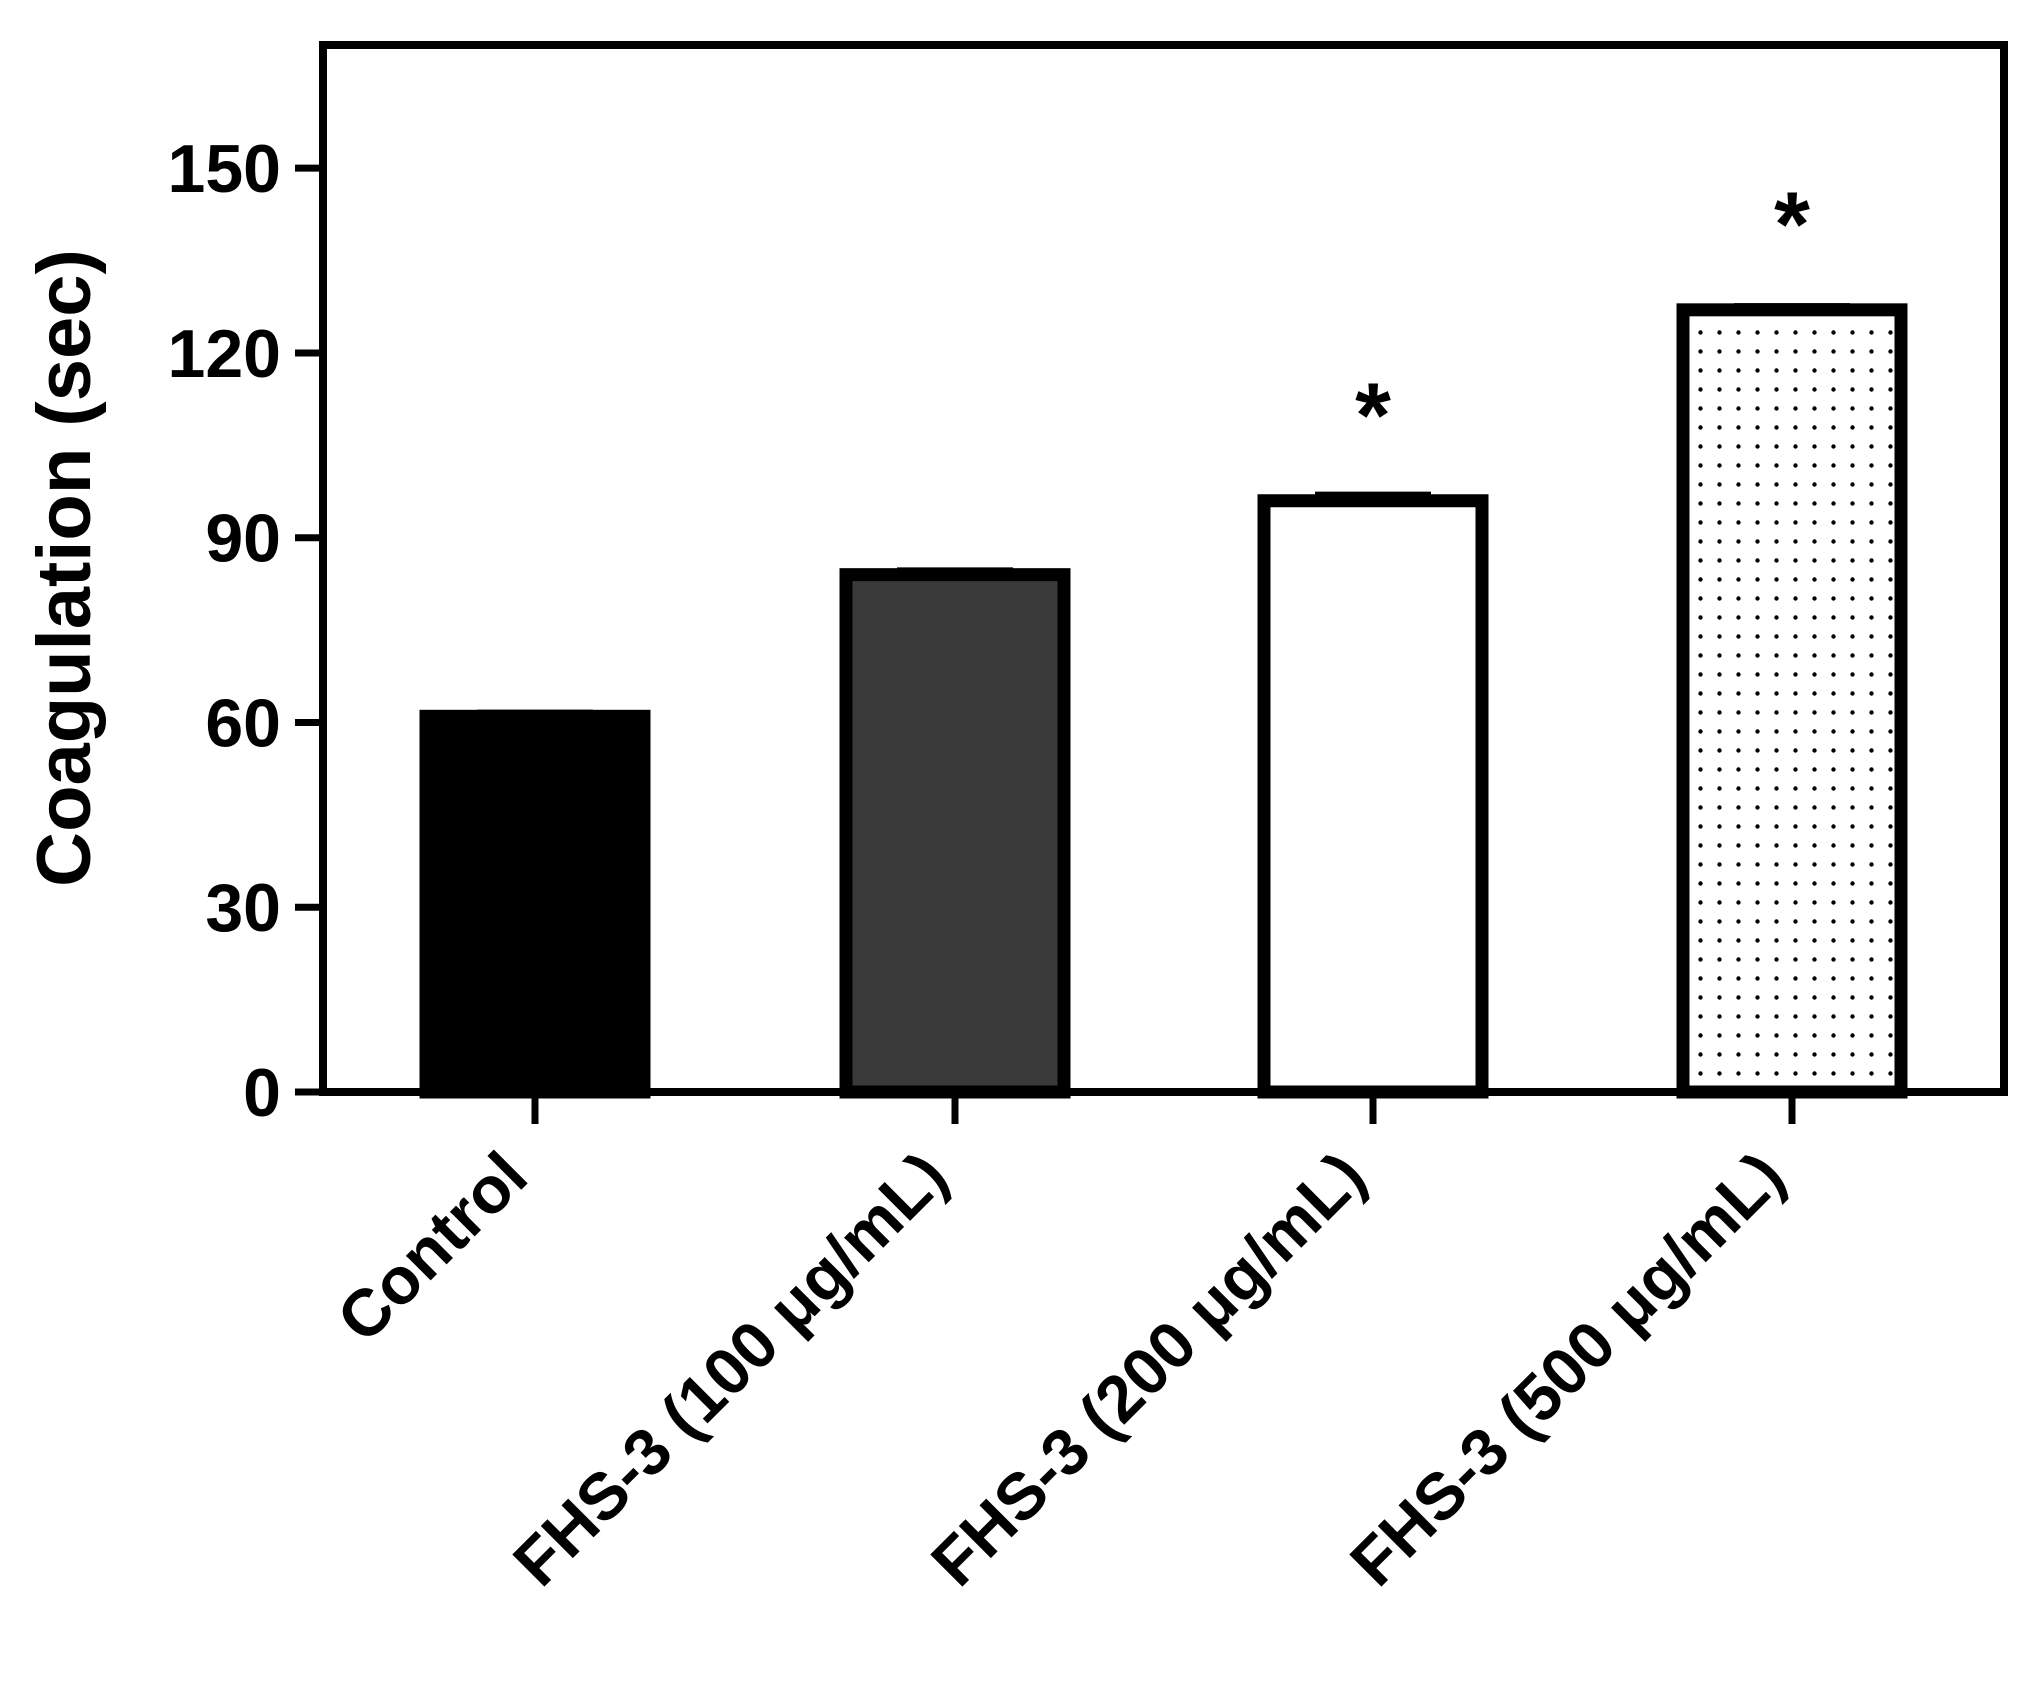 The height and width of the screenshot is (1707, 2031). What do you see at coordinates (243, 539) in the screenshot?
I see `y-tick-label-3: 90` at bounding box center [243, 539].